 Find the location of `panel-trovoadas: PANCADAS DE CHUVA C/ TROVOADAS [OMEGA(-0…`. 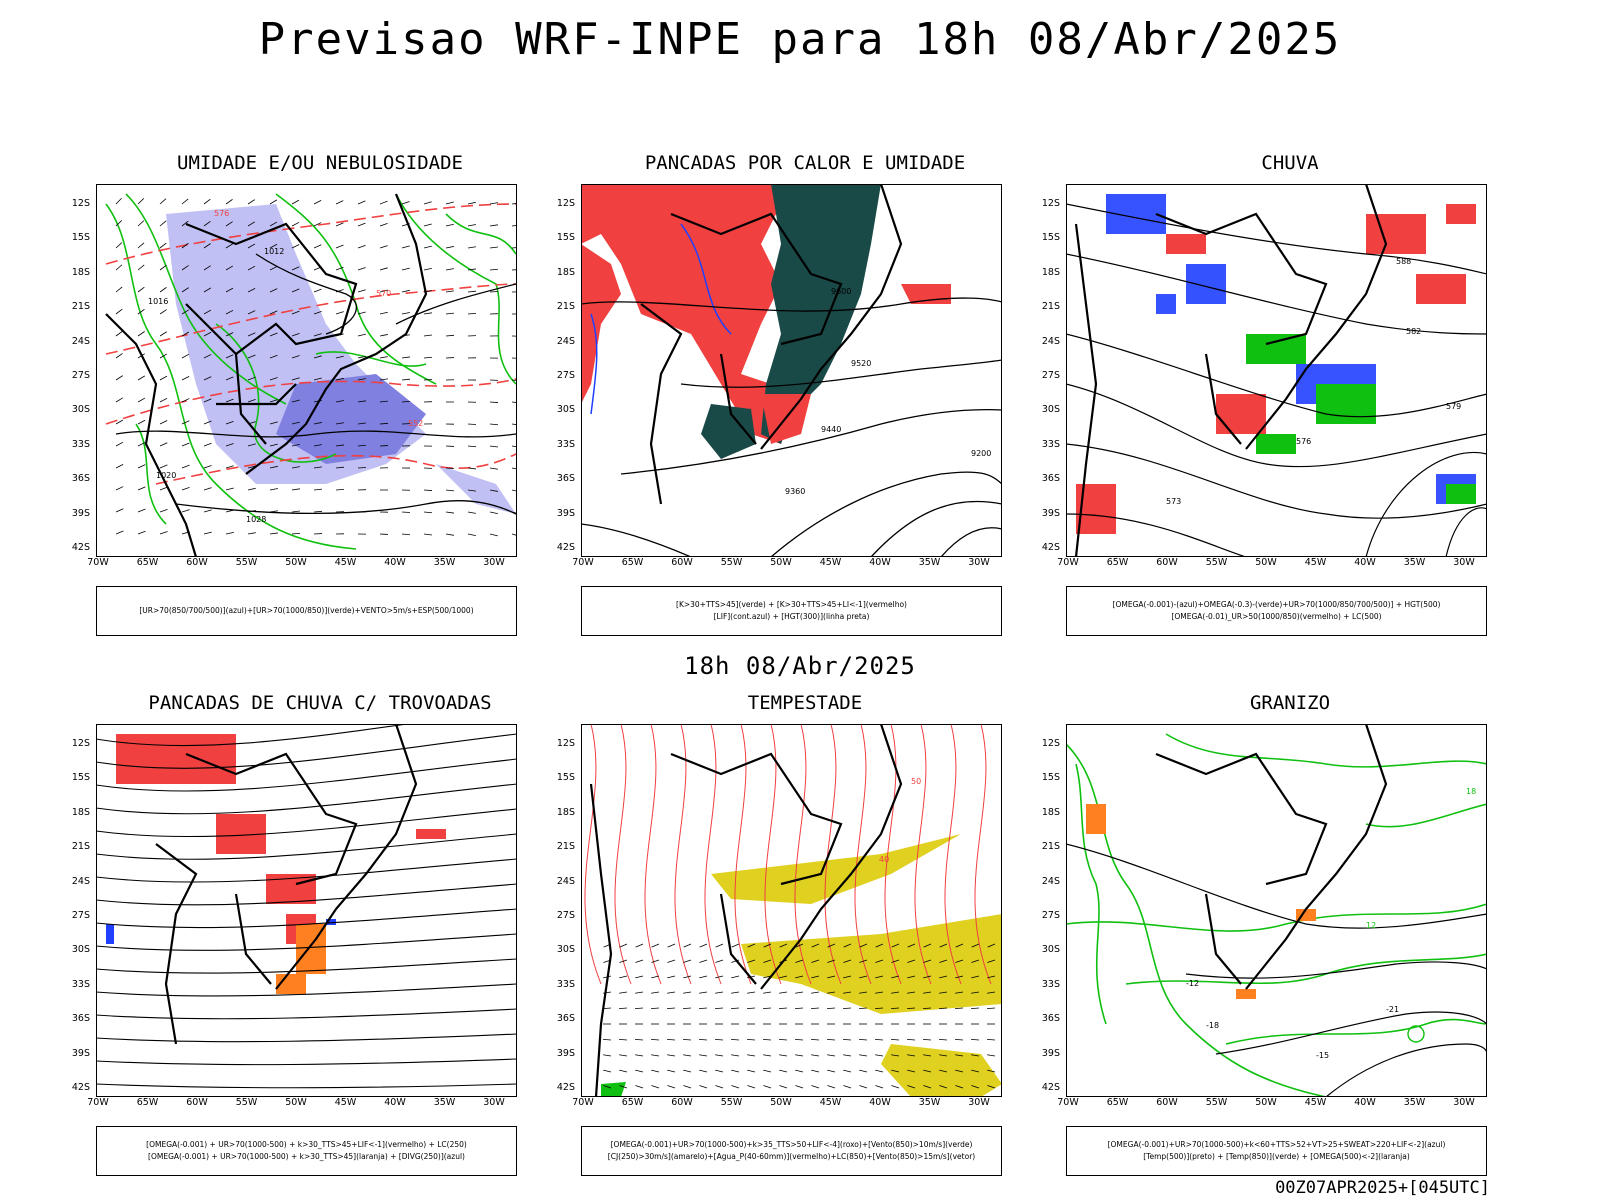

panel-trovoadas: PANCADAS DE CHUVA C/ TROVOADAS [OMEGA(-0… is located at coordinates (316, 941).